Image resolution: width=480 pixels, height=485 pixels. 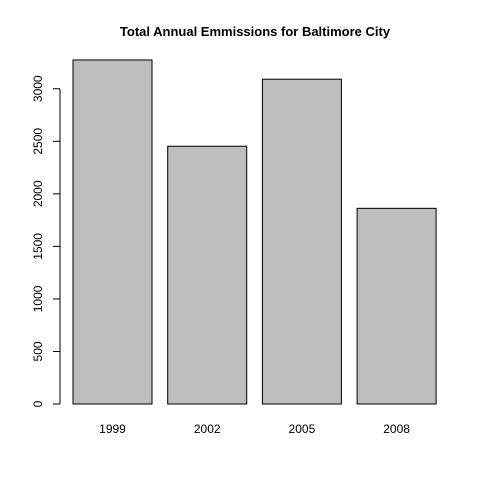 What do you see at coordinates (254, 429) in the screenshot?
I see `x-axis-labels: 1999 2002 2005 2008` at bounding box center [254, 429].